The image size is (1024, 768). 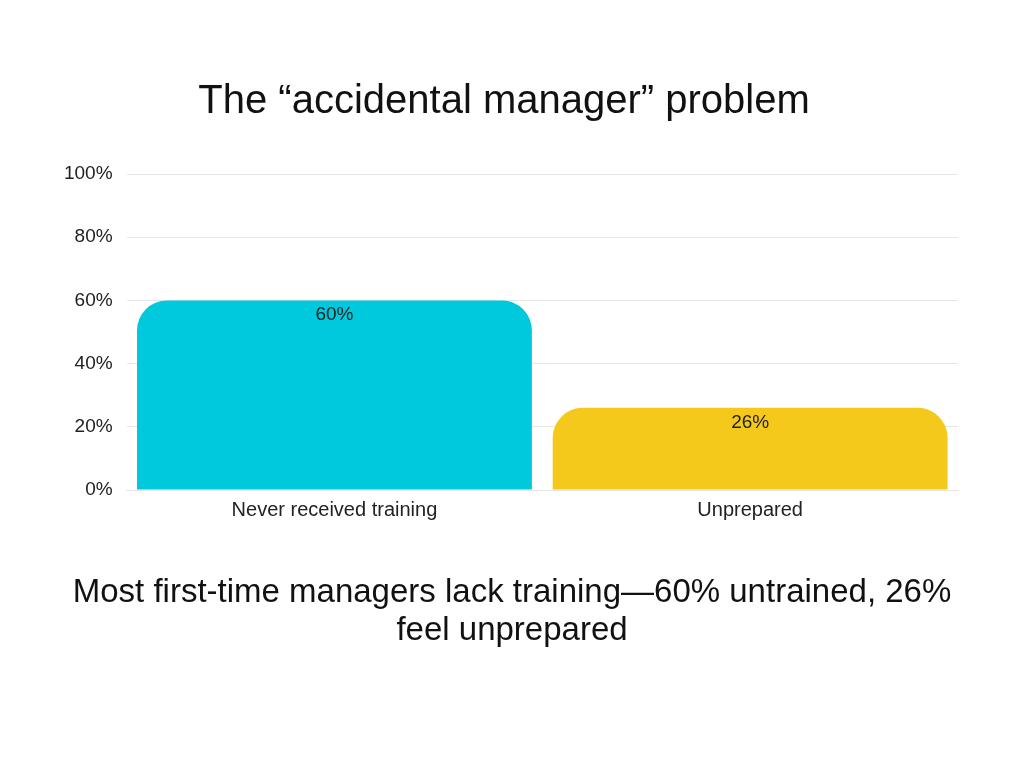 I want to click on y-tick-label: 100%, so click(x=88, y=173).